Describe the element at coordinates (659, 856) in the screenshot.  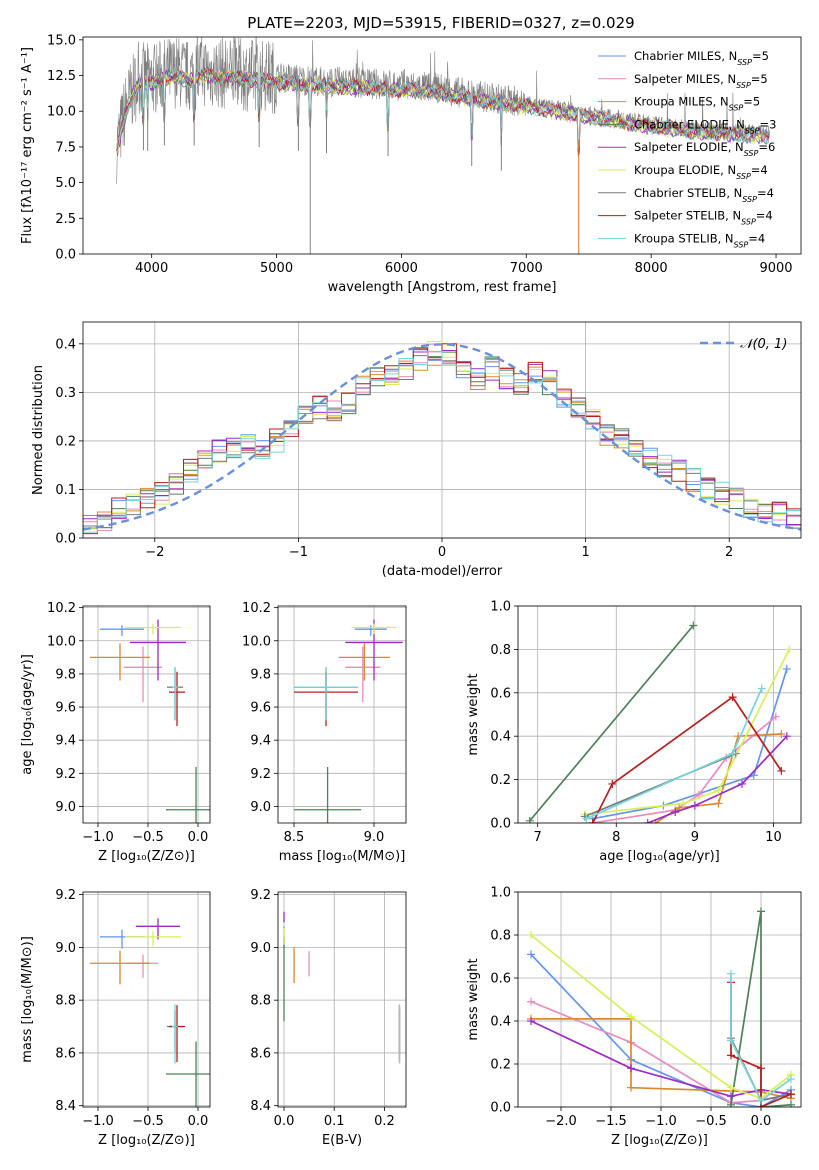
I see `x-axis-label: age [log₁₀(age/yr)]` at that location.